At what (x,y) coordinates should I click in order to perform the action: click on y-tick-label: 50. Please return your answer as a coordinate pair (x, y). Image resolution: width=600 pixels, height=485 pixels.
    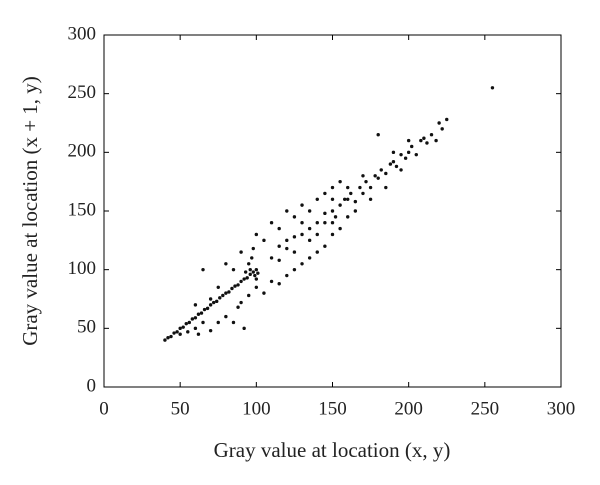
    Looking at the image, I should click on (86, 327).